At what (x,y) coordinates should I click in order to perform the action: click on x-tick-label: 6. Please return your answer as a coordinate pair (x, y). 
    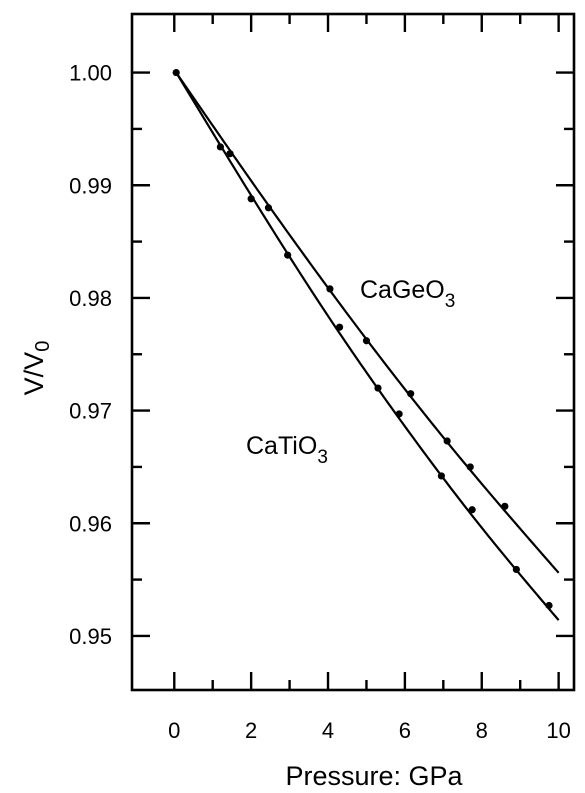
    Looking at the image, I should click on (405, 730).